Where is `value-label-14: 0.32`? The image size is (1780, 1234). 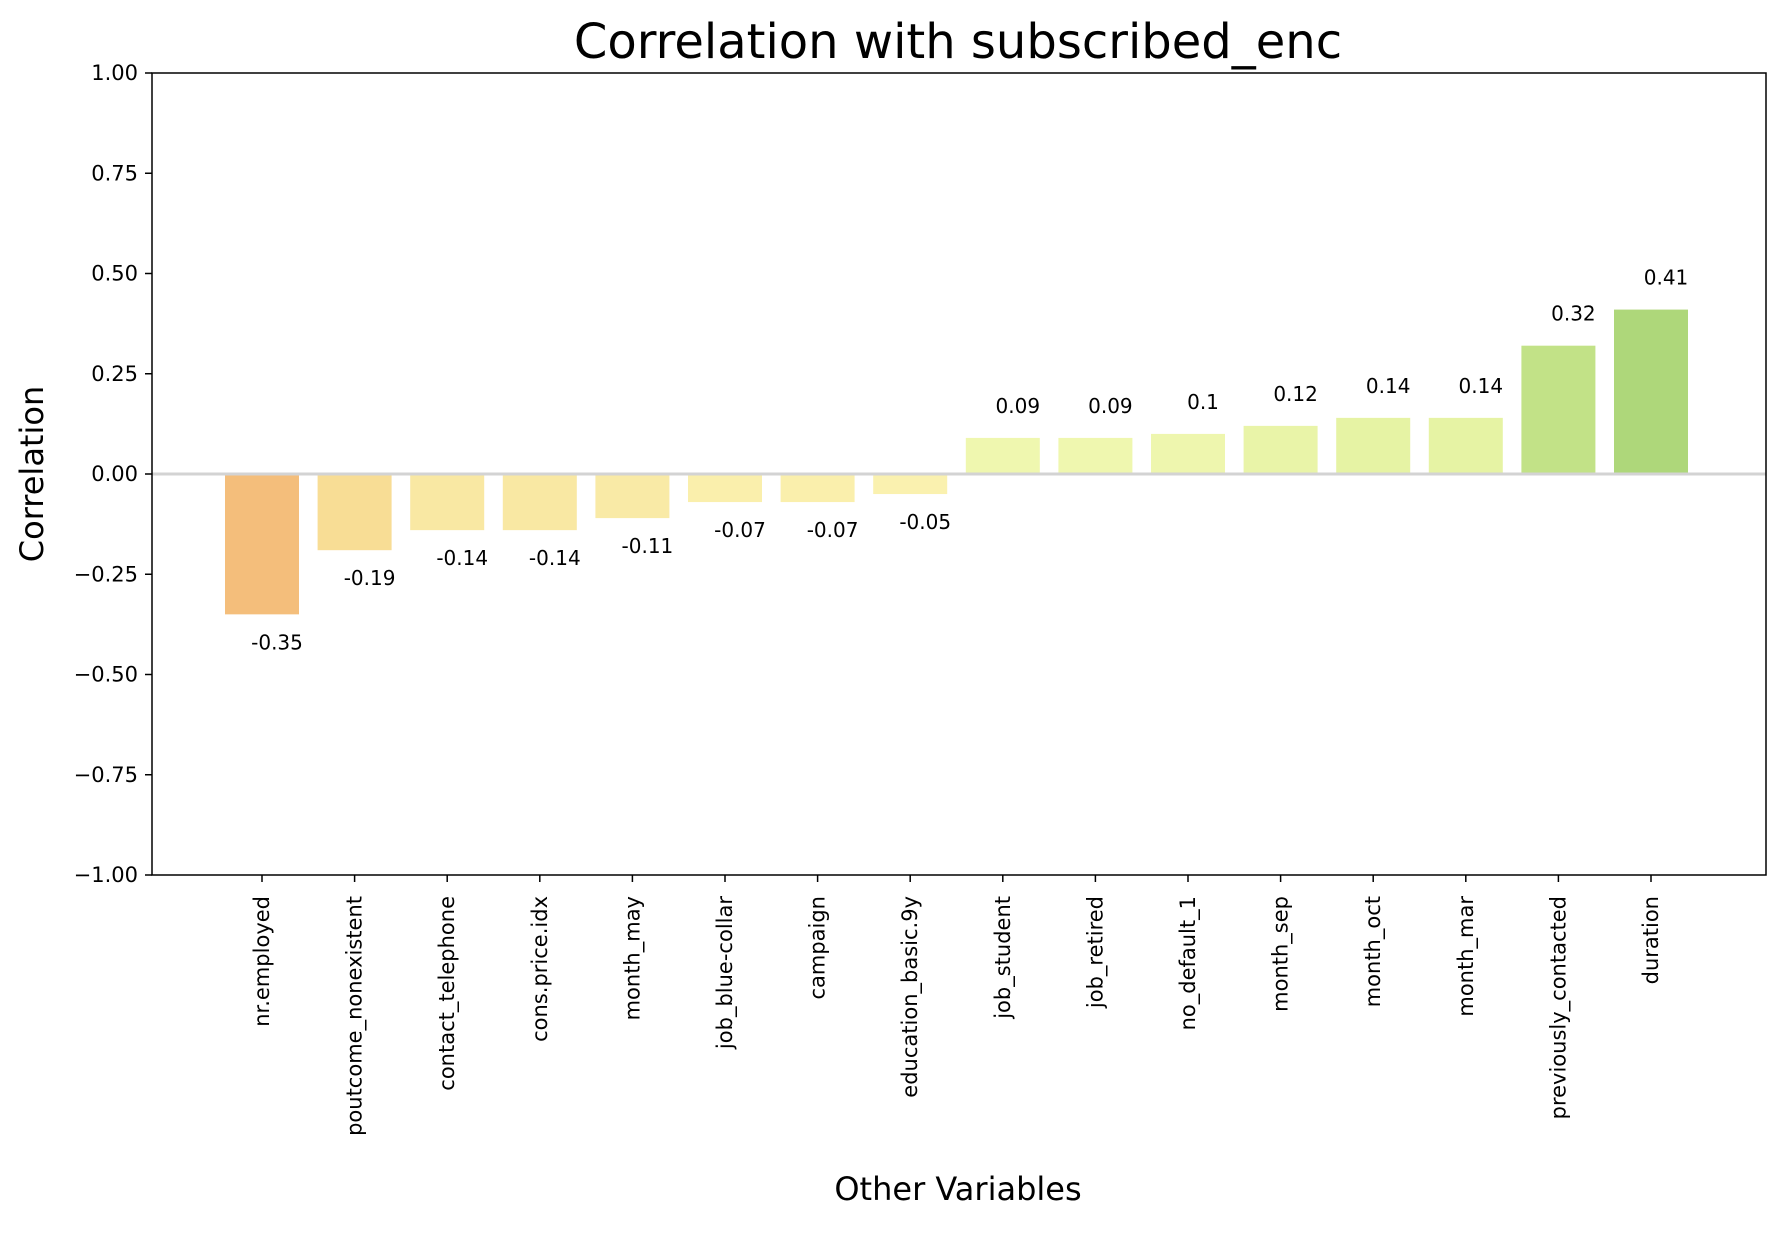 value-label-14: 0.32 is located at coordinates (1573, 314).